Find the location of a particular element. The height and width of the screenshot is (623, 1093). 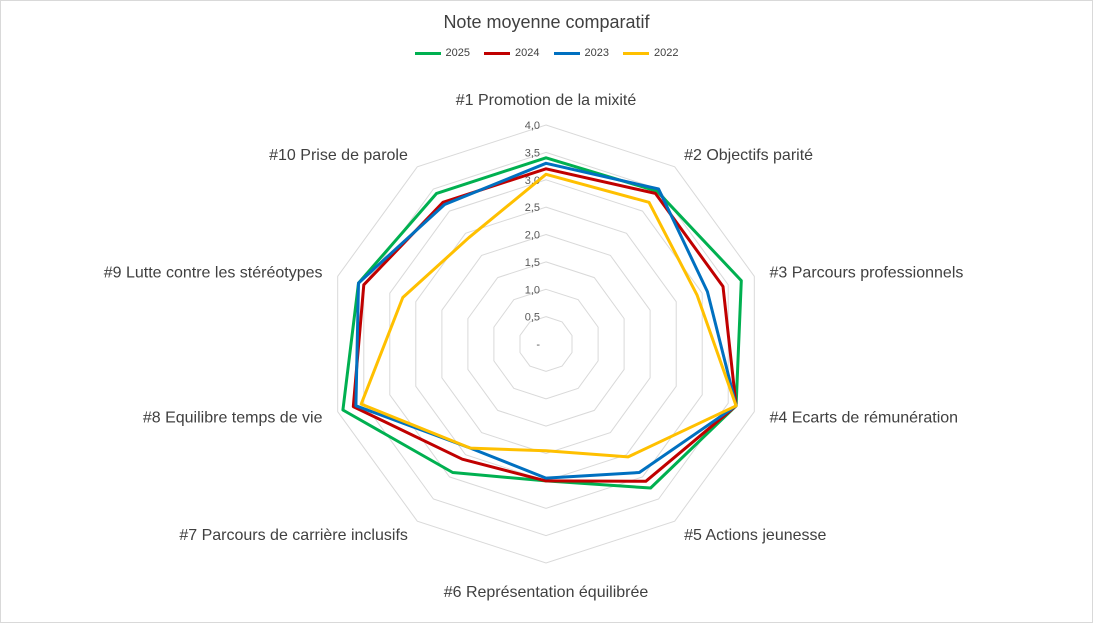

tick-label: - is located at coordinates (538, 345).